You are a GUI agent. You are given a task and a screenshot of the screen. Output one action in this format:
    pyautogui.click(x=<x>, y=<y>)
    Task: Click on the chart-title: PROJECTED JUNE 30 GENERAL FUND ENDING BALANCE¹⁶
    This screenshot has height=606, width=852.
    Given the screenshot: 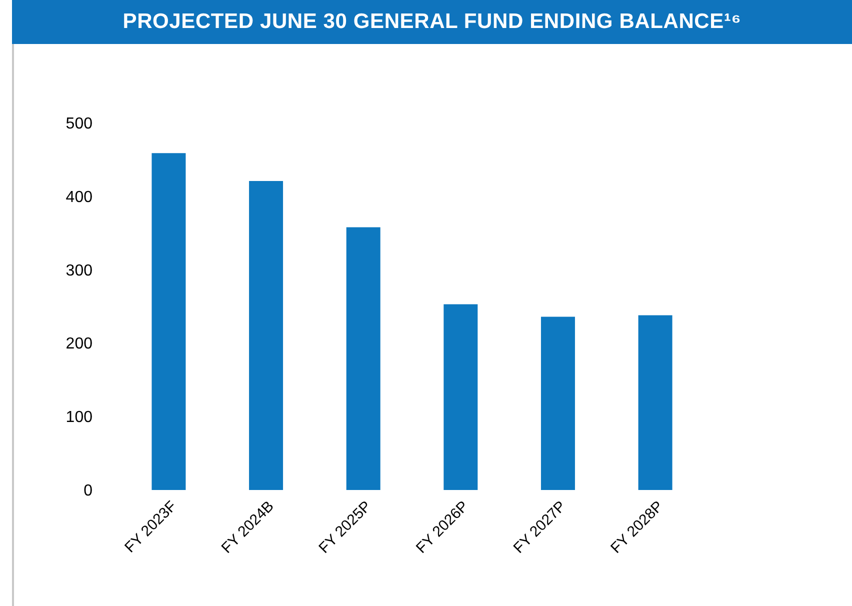 What is the action you would take?
    pyautogui.click(x=432, y=22)
    